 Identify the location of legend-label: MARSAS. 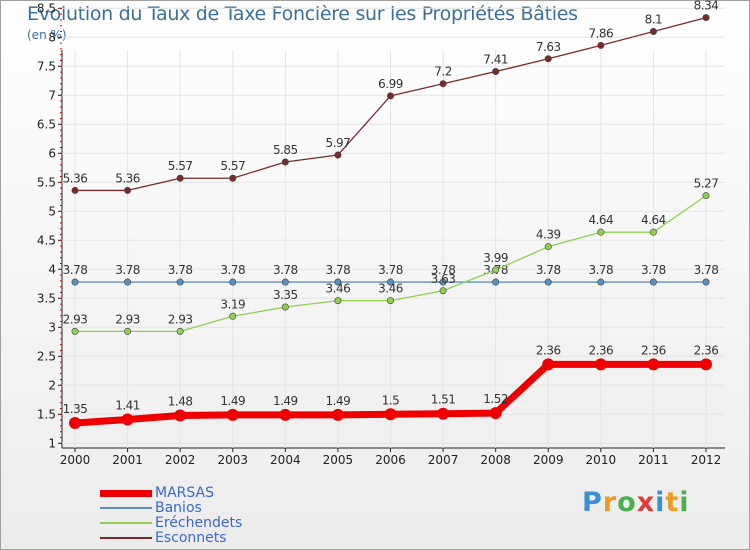
(184, 493).